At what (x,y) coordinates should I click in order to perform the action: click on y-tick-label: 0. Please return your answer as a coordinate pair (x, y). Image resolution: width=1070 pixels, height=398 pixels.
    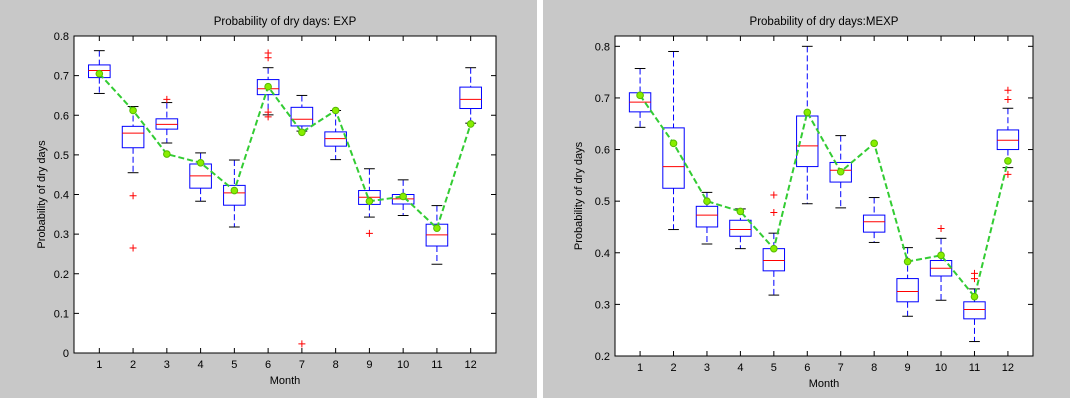
    Looking at the image, I should click on (66, 354).